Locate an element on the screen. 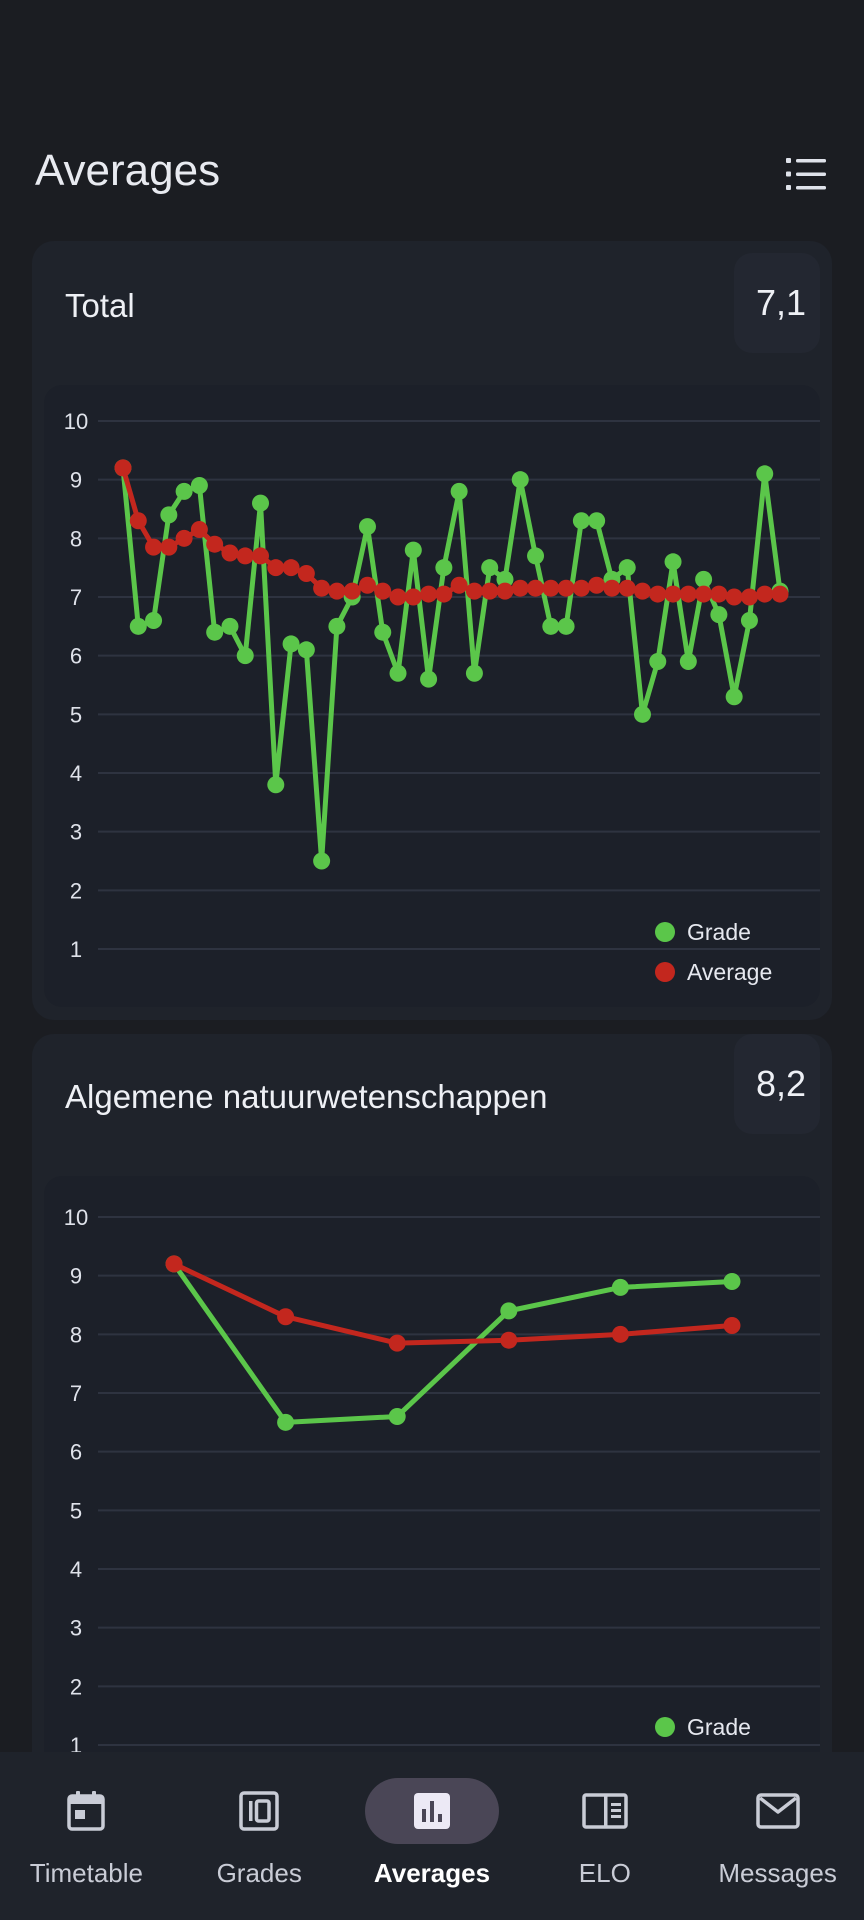 This screenshot has width=864, height=1920. bar-chart-icon is located at coordinates (431, 1811).